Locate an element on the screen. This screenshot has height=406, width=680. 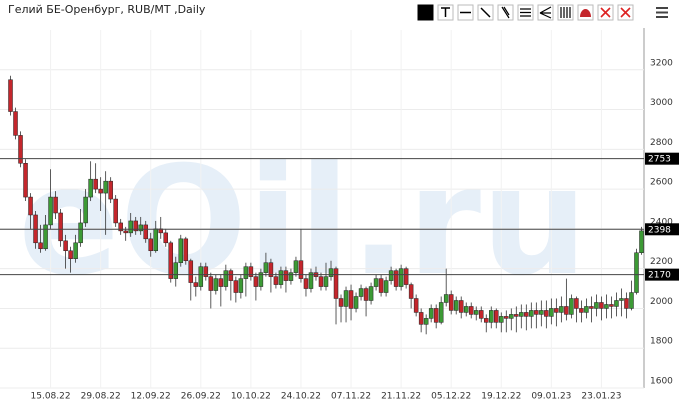
y-tick-label: 2600 is located at coordinates (661, 183).